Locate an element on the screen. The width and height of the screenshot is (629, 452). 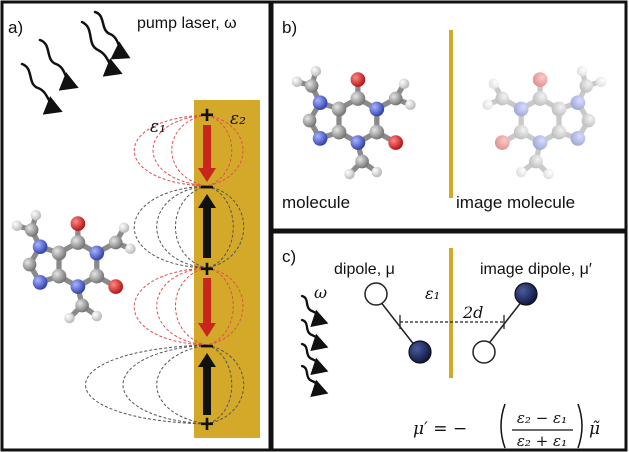
image-dipole-equation: μ′ = − ε₂ − ε₁ ε₂ + ε₁ μ̃ is located at coordinates (506, 426).